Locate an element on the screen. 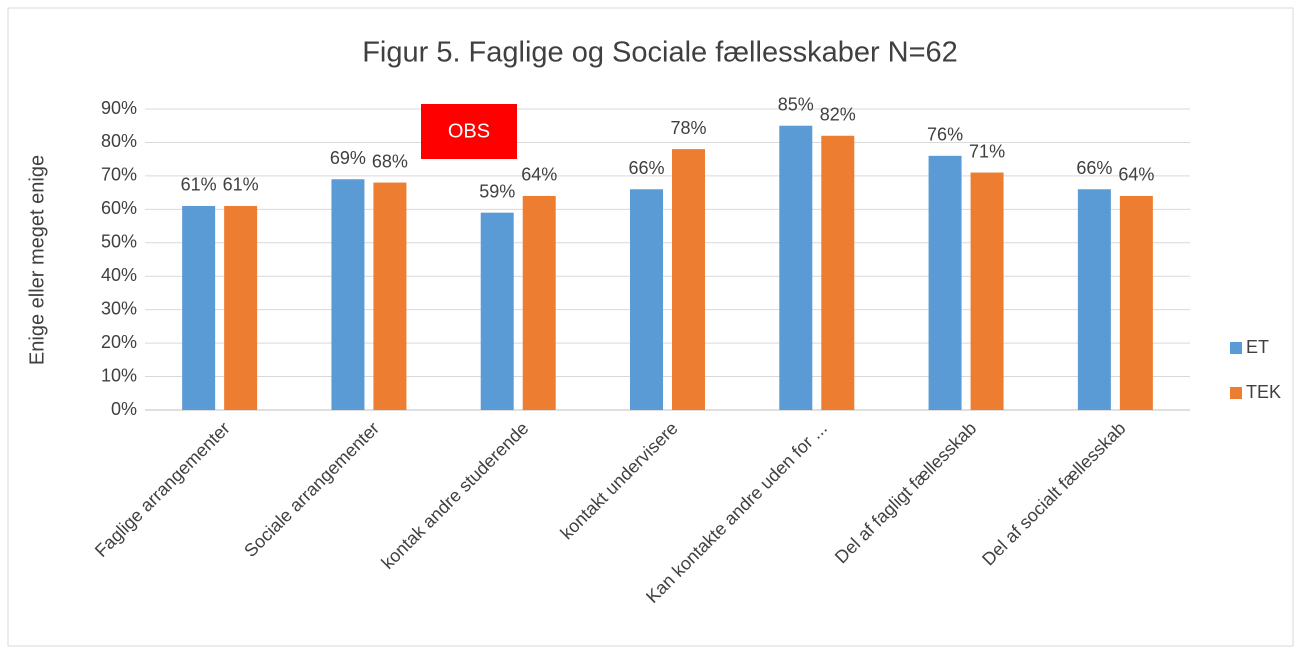 This screenshot has height=654, width=1301. annotation: OBS is located at coordinates (469, 131).